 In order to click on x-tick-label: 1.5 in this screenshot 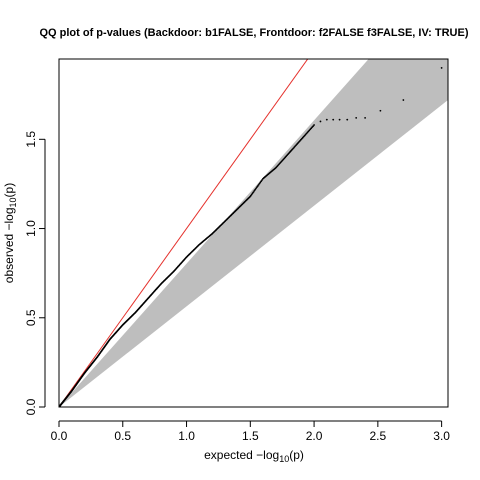, I will do `click(250, 436)`.